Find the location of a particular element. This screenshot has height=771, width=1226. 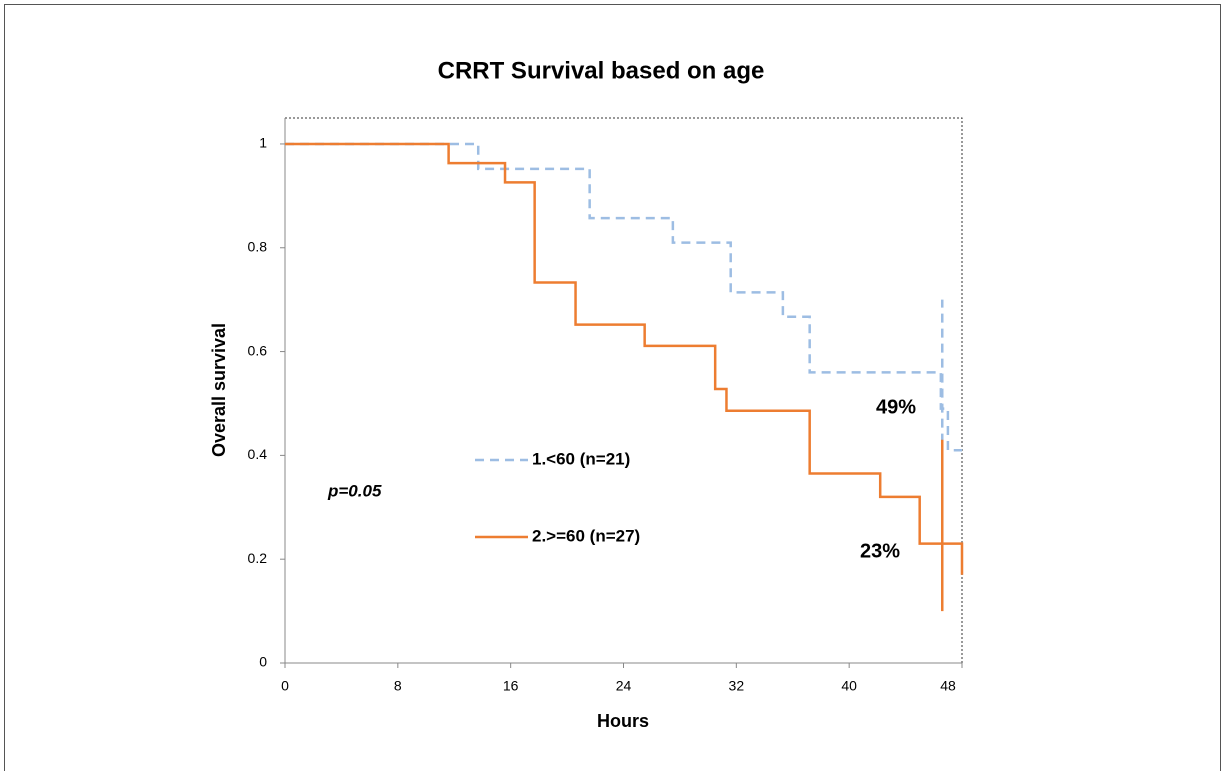

y-tick-label: 1 is located at coordinates (263, 143).